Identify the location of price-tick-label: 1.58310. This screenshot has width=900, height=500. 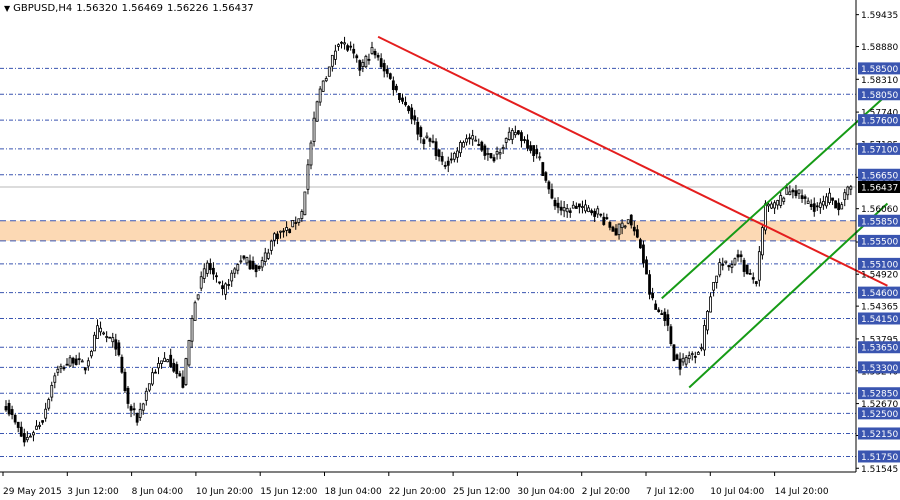
(879, 81).